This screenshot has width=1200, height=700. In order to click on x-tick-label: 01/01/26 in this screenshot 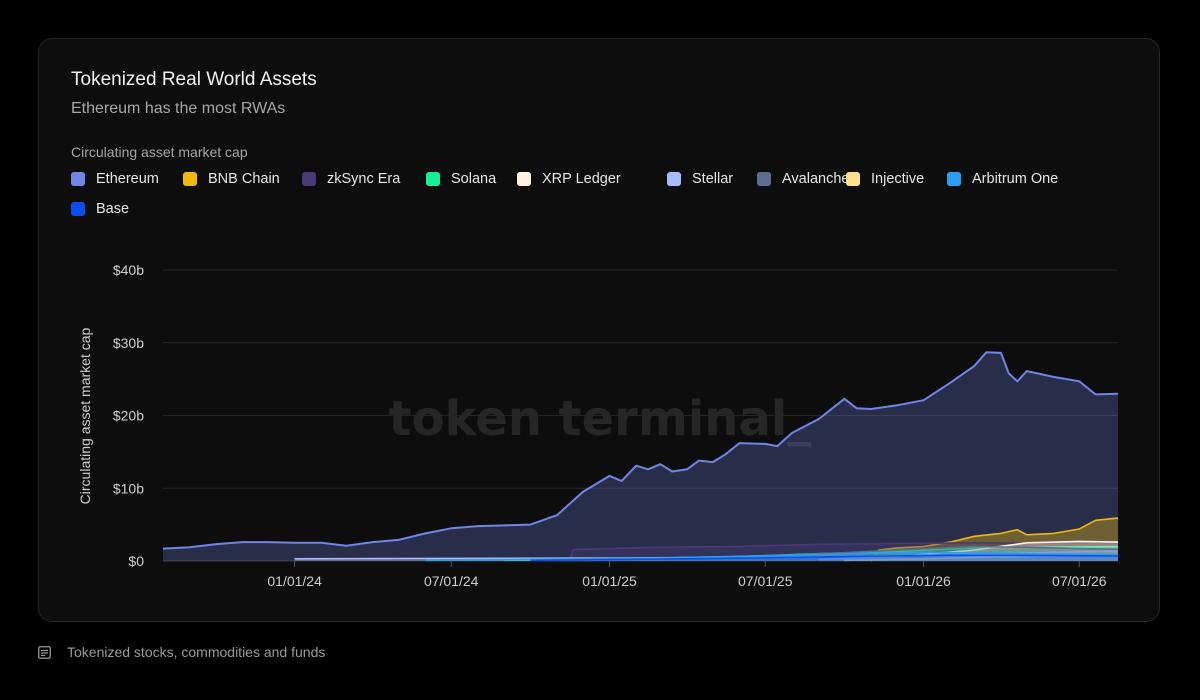, I will do `click(923, 581)`.